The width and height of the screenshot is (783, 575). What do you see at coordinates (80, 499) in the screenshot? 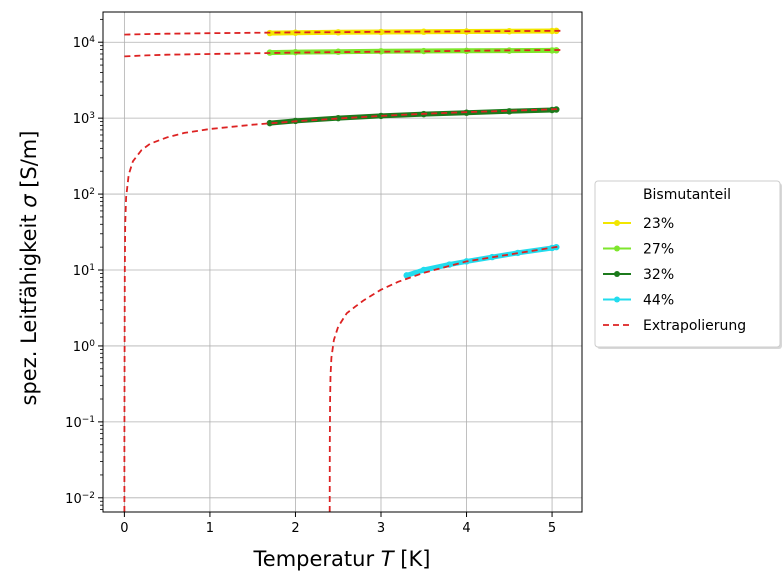
I see `y-tick-label: 10⁻²` at bounding box center [80, 499].